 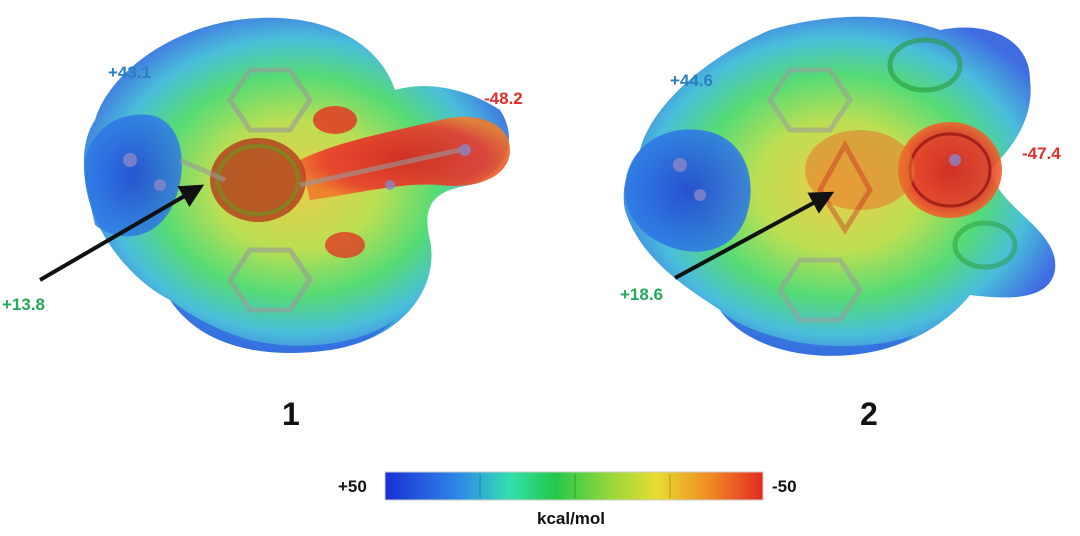 I want to click on scale-right-value: -50, so click(x=784, y=486).